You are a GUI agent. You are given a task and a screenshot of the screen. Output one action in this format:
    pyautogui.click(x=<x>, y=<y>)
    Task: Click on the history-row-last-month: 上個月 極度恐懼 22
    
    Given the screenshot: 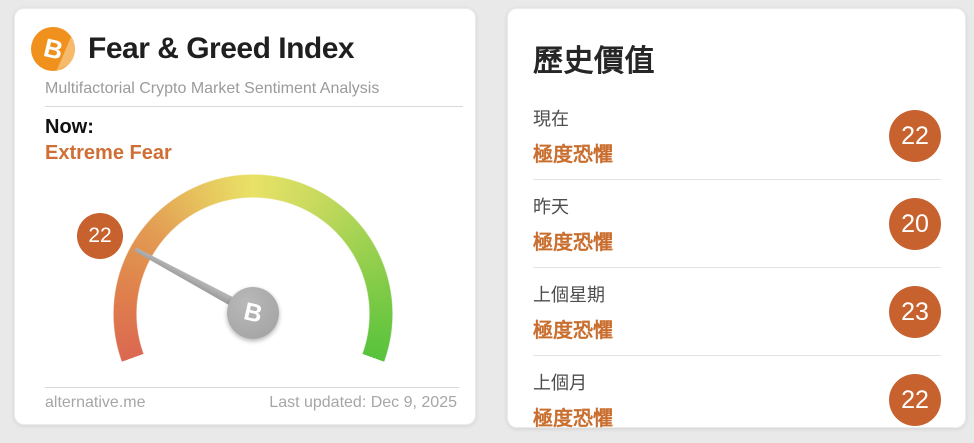 What is the action you would take?
    pyautogui.click(x=737, y=399)
    